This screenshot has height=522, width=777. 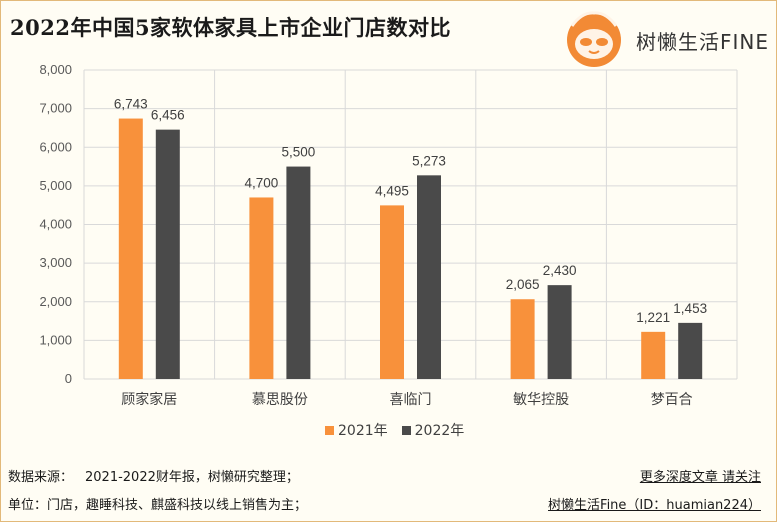 What do you see at coordinates (439, 431) in the screenshot?
I see `legend-label-2022: 2022年` at bounding box center [439, 431].